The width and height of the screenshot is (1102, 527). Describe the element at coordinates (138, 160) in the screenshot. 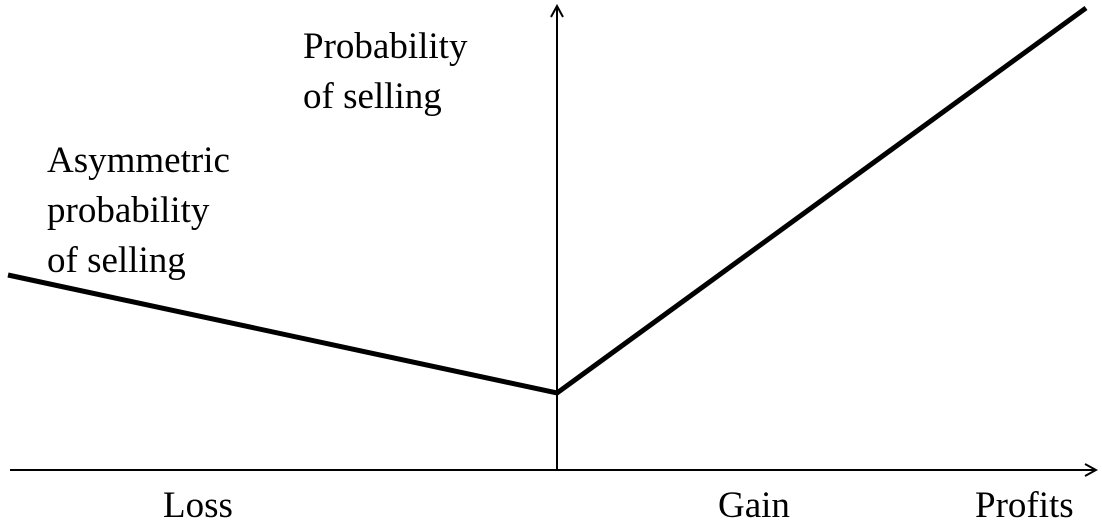

I see `curve-label: Asymmetric` at that location.